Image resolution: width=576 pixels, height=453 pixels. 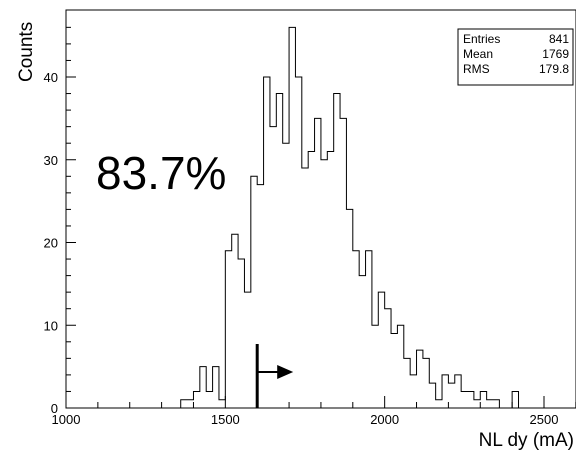 I want to click on y-axis-title: Counts, so click(x=26, y=52).